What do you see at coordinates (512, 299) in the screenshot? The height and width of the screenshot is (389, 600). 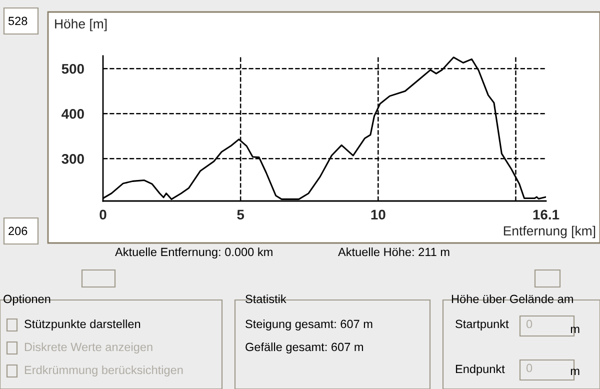 I see `text: Höhe über Gelände am` at bounding box center [512, 299].